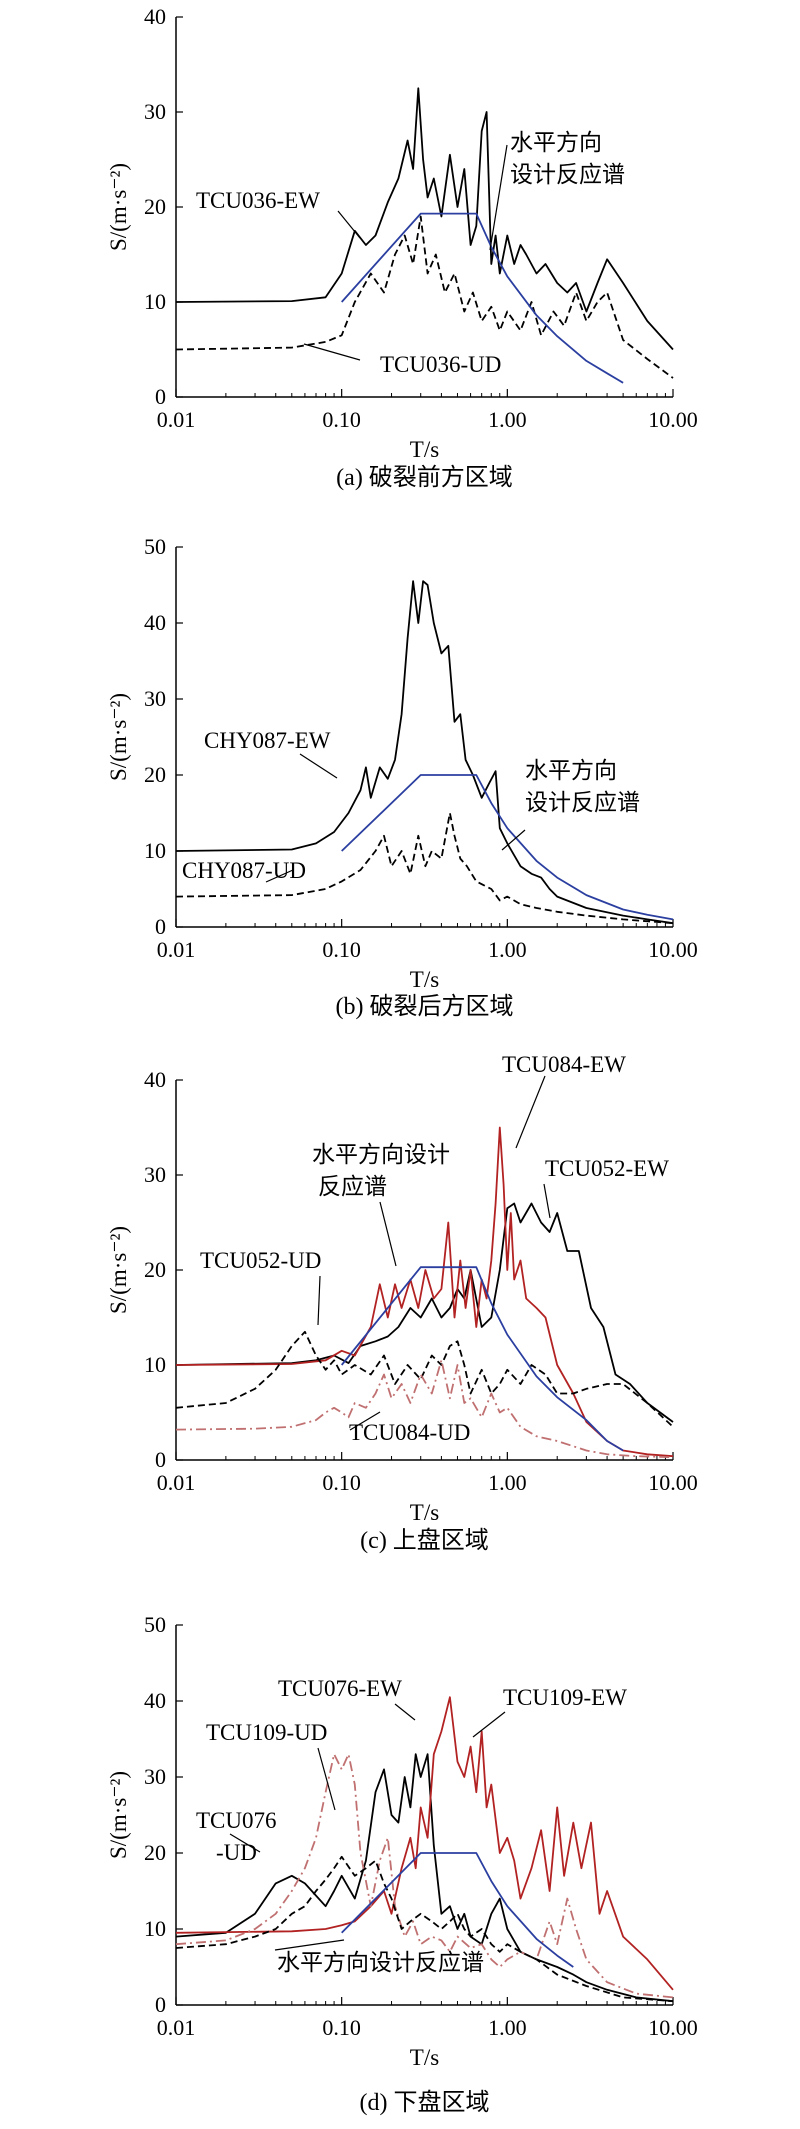 The image size is (800, 2129). Describe the element at coordinates (424, 477) in the screenshot. I see `panel-caption: (a) 破裂前方区域` at that location.